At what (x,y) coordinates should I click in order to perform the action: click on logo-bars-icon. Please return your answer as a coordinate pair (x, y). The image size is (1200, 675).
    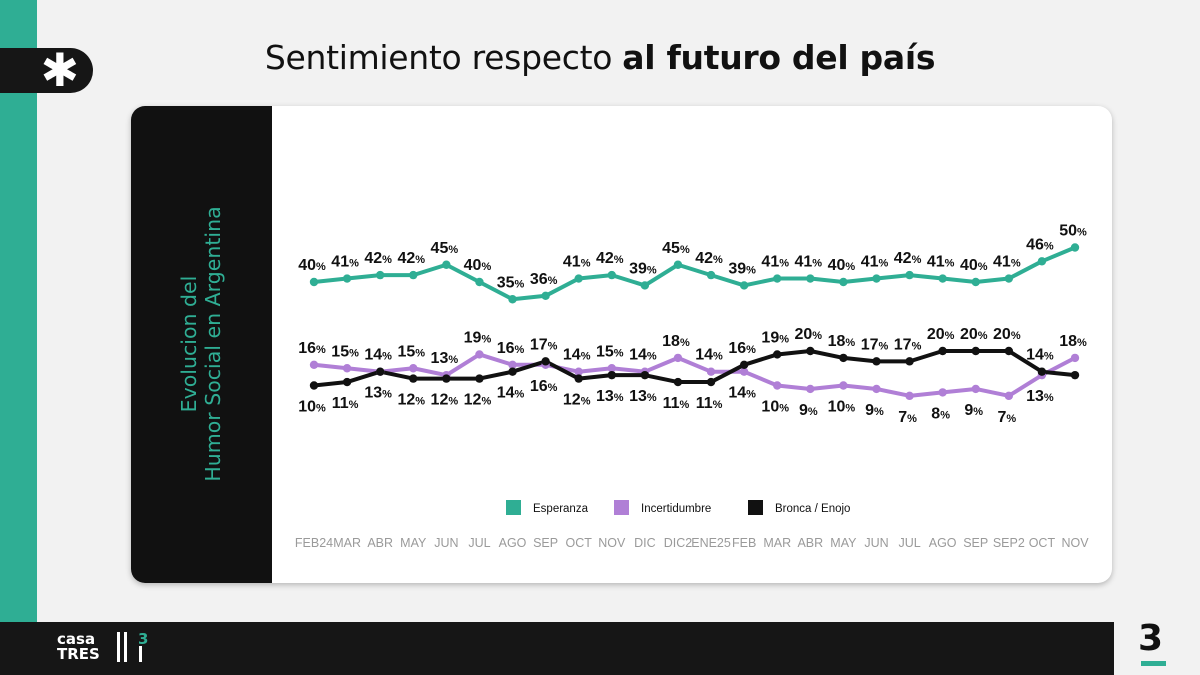
    Looking at the image, I should click on (124, 647).